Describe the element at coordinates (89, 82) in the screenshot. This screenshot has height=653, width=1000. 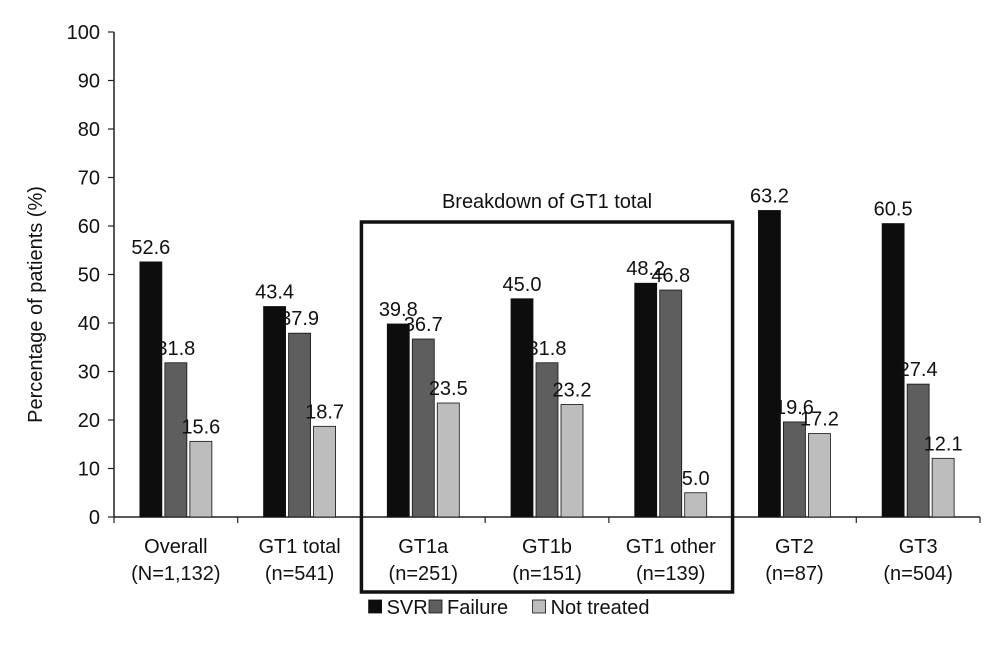
I see `y-tick-label: 90` at that location.